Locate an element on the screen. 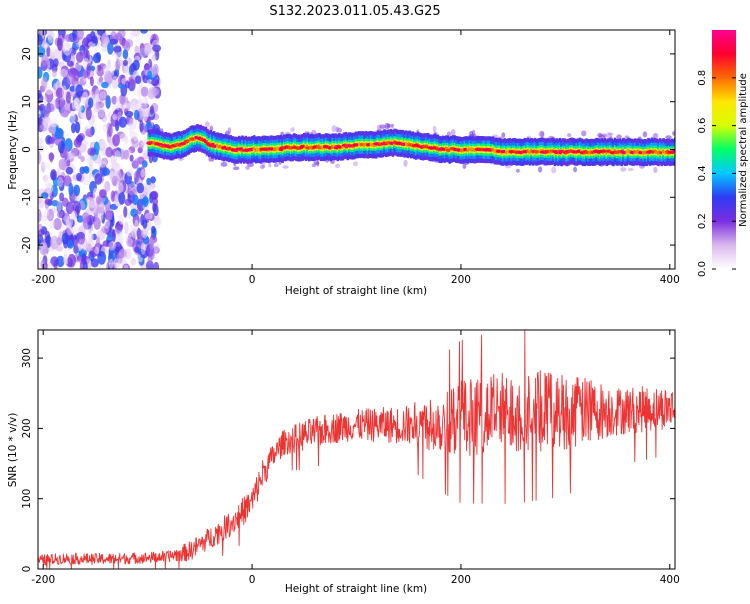 The height and width of the screenshot is (604, 750). spectrogram-x-tick-label: 200 is located at coordinates (461, 280).